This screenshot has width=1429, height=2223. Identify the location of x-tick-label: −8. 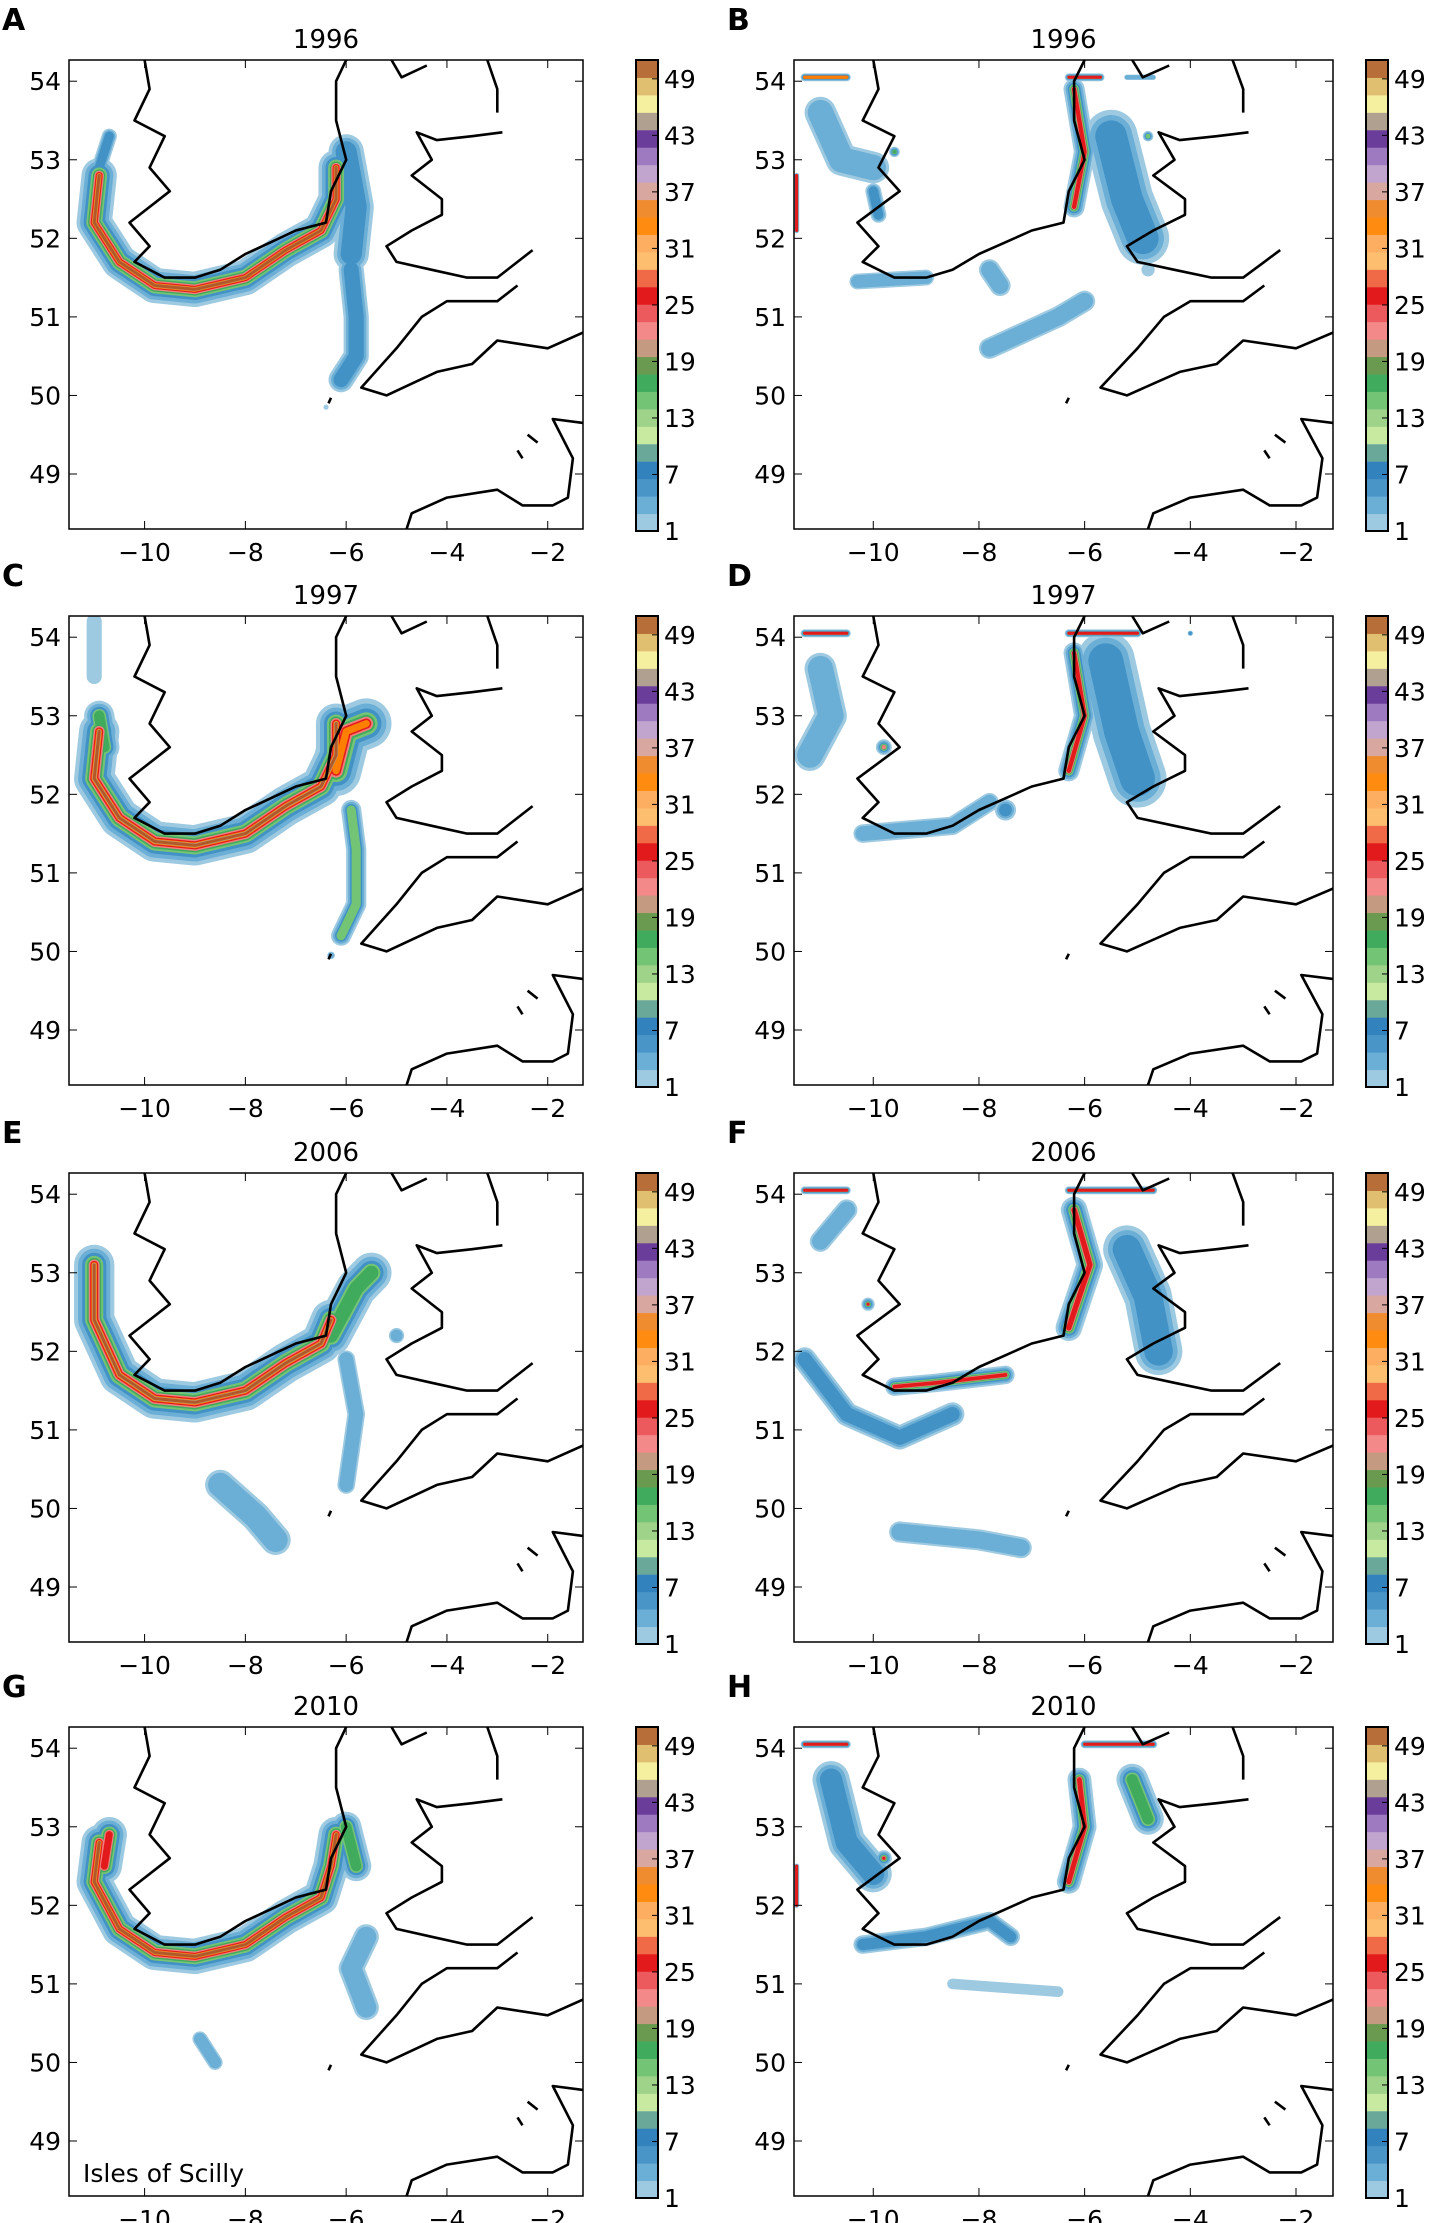
(245, 552).